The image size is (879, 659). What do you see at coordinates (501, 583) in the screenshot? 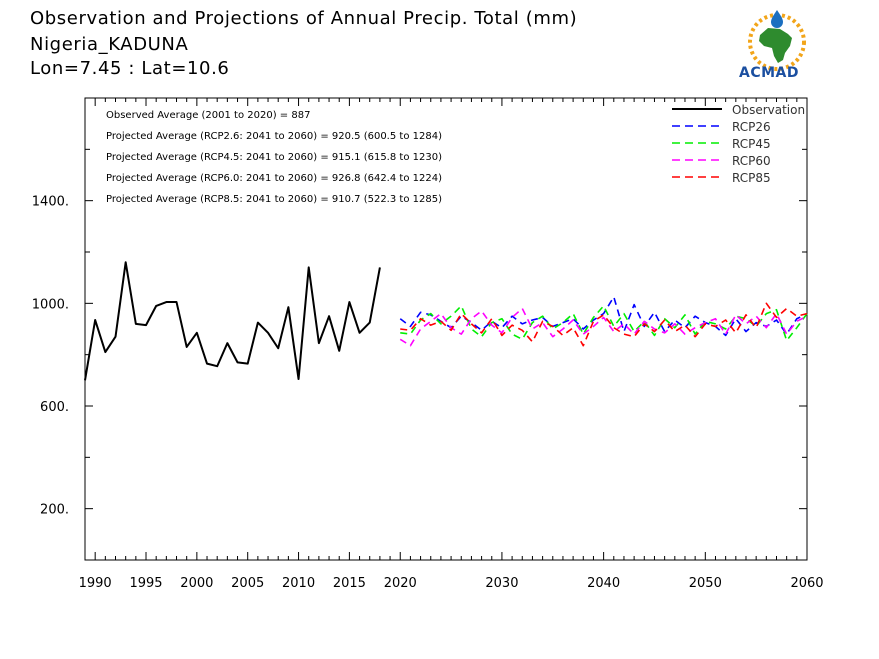
I see `x-tick-label: 2030` at bounding box center [501, 583].